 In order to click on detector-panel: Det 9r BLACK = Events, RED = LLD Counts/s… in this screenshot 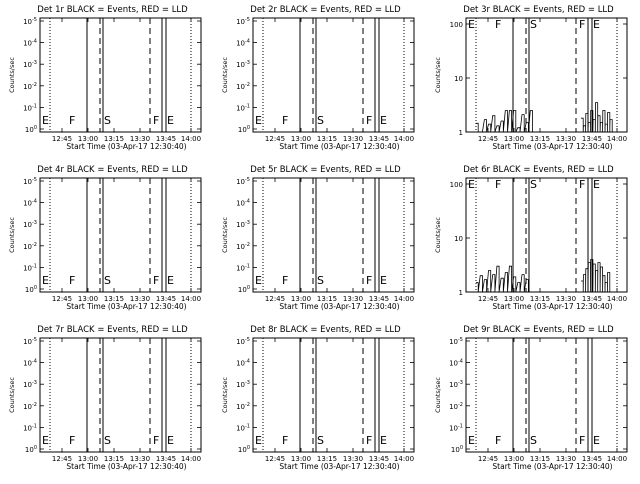, I will do `click(531, 398)`.